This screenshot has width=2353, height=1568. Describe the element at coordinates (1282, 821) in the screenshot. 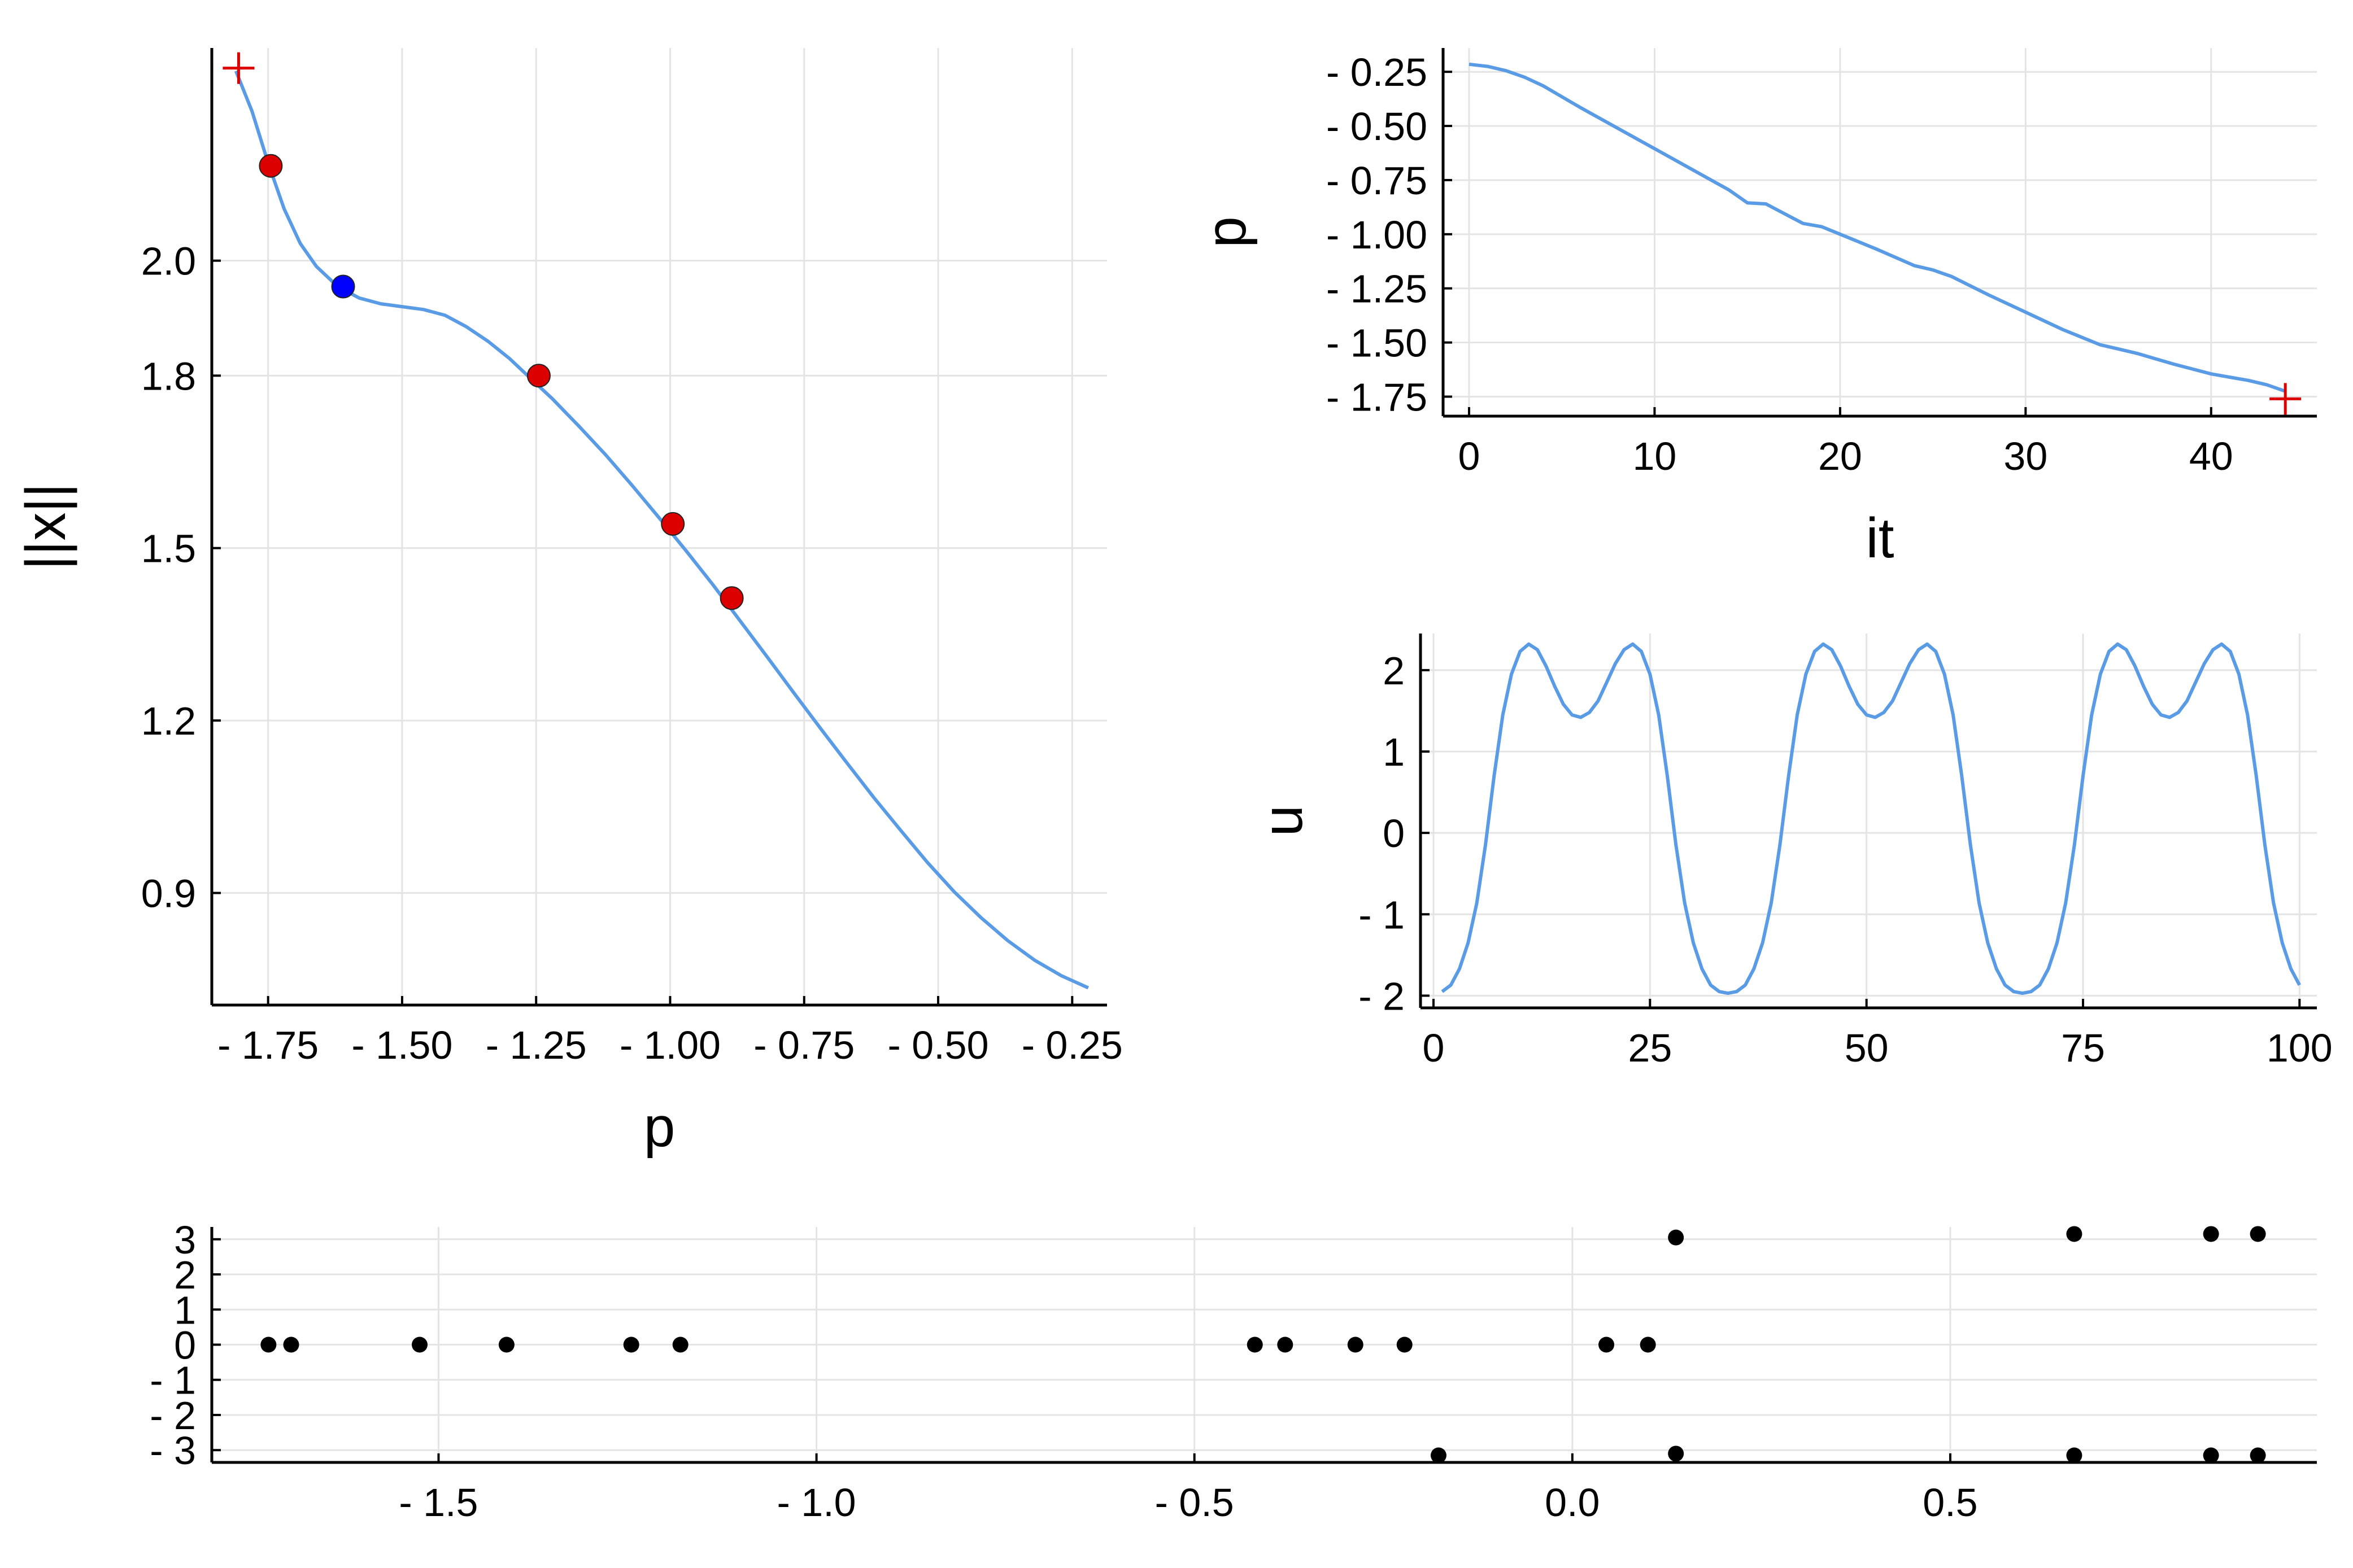

I see `y-axis-label: u` at that location.